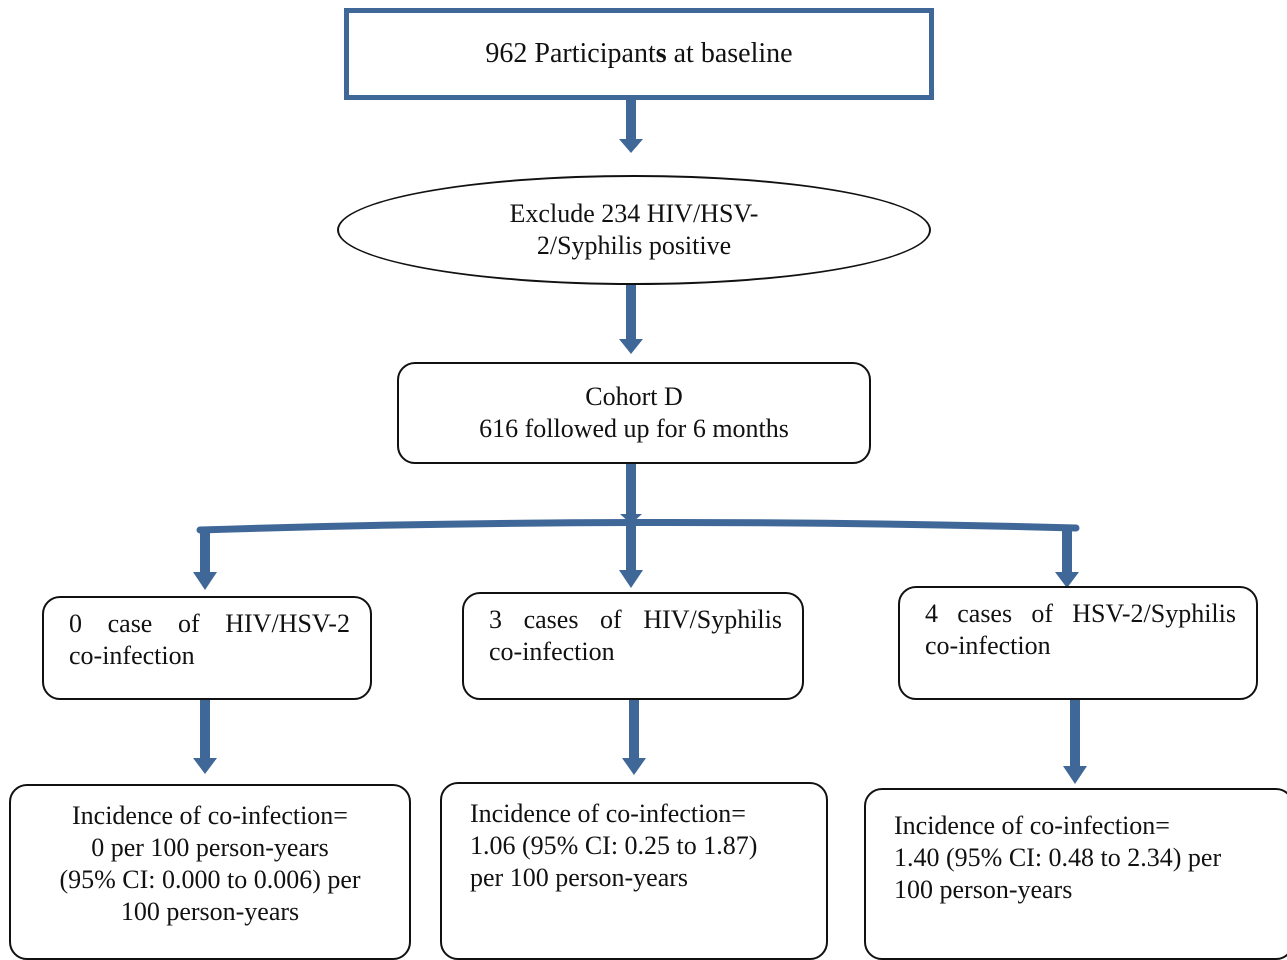 The image size is (1287, 960). Describe the element at coordinates (614, 845) in the screenshot. I see `incidence-line: 1.06 (95% CI: 0.25 to 1.87)` at that location.